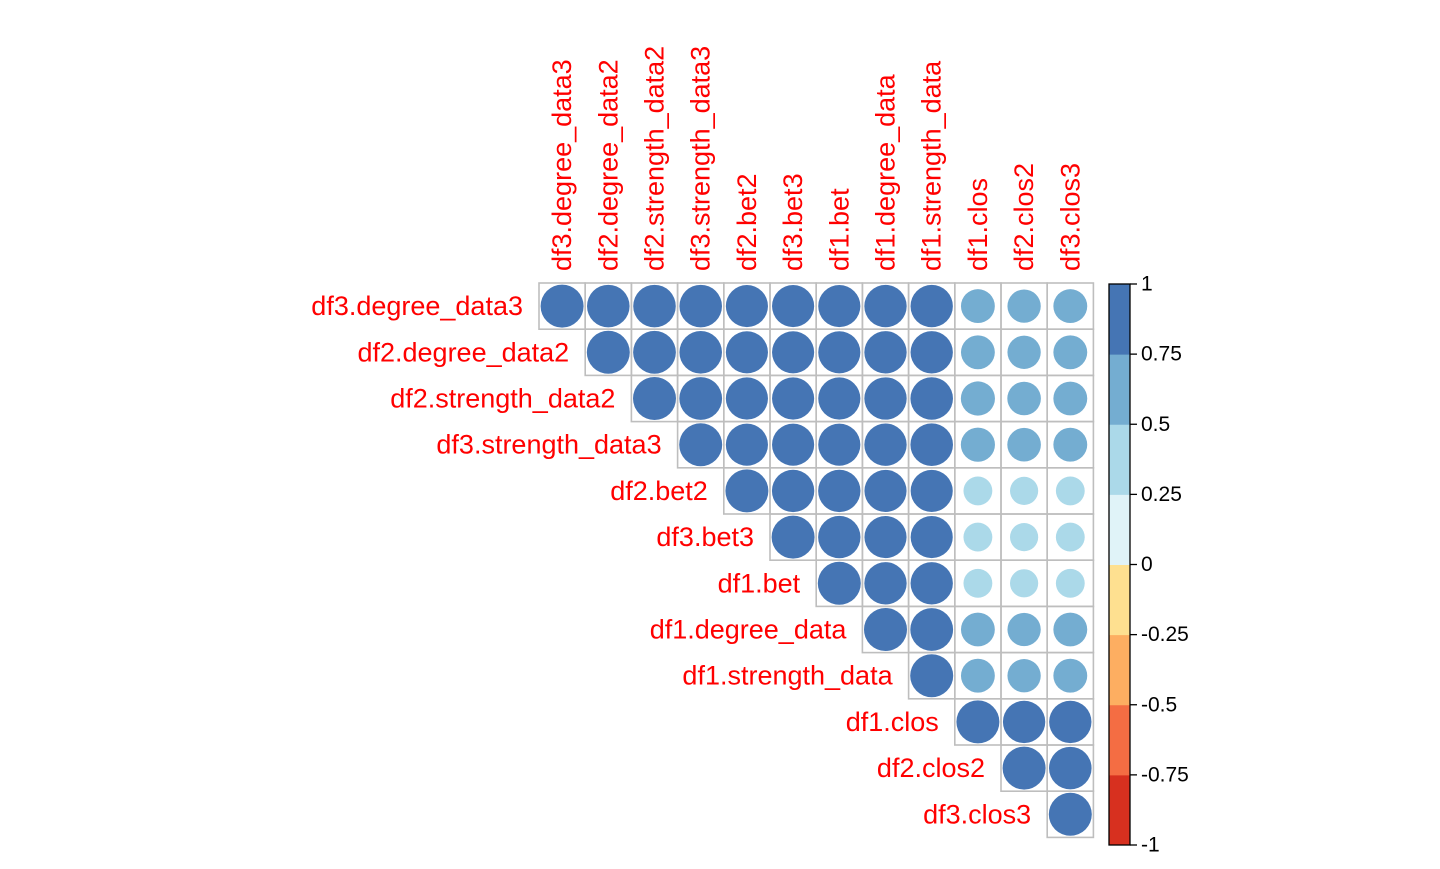 The width and height of the screenshot is (1440, 869). What do you see at coordinates (701, 398) in the screenshot?
I see `correlation-circle-df2-strength-data2-x-df3-strength-data3` at bounding box center [701, 398].